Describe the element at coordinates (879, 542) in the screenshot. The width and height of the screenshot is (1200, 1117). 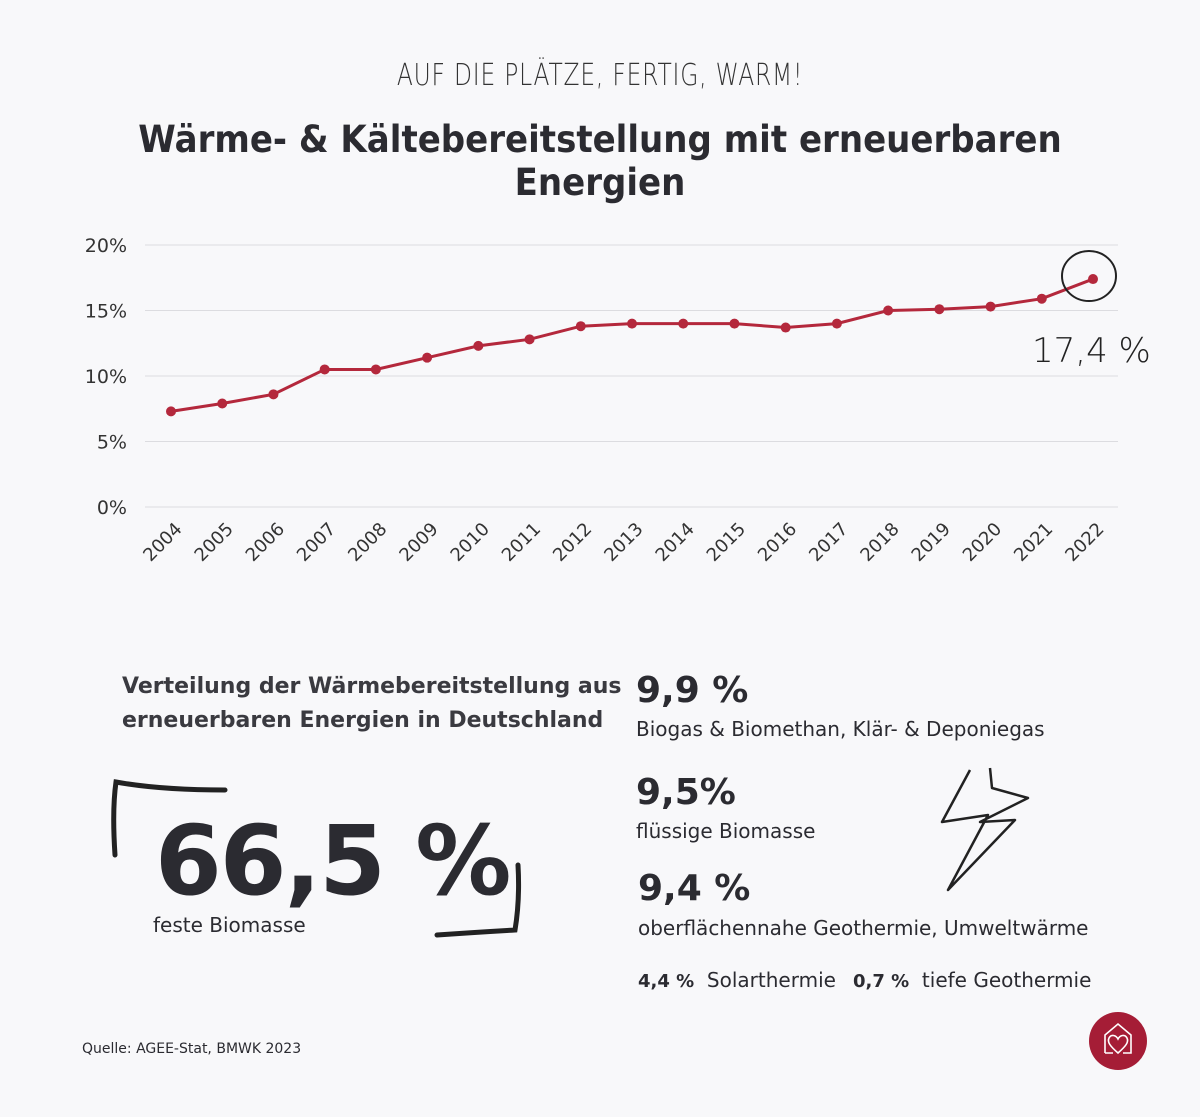
I see `x-tick-label: 2018` at that location.